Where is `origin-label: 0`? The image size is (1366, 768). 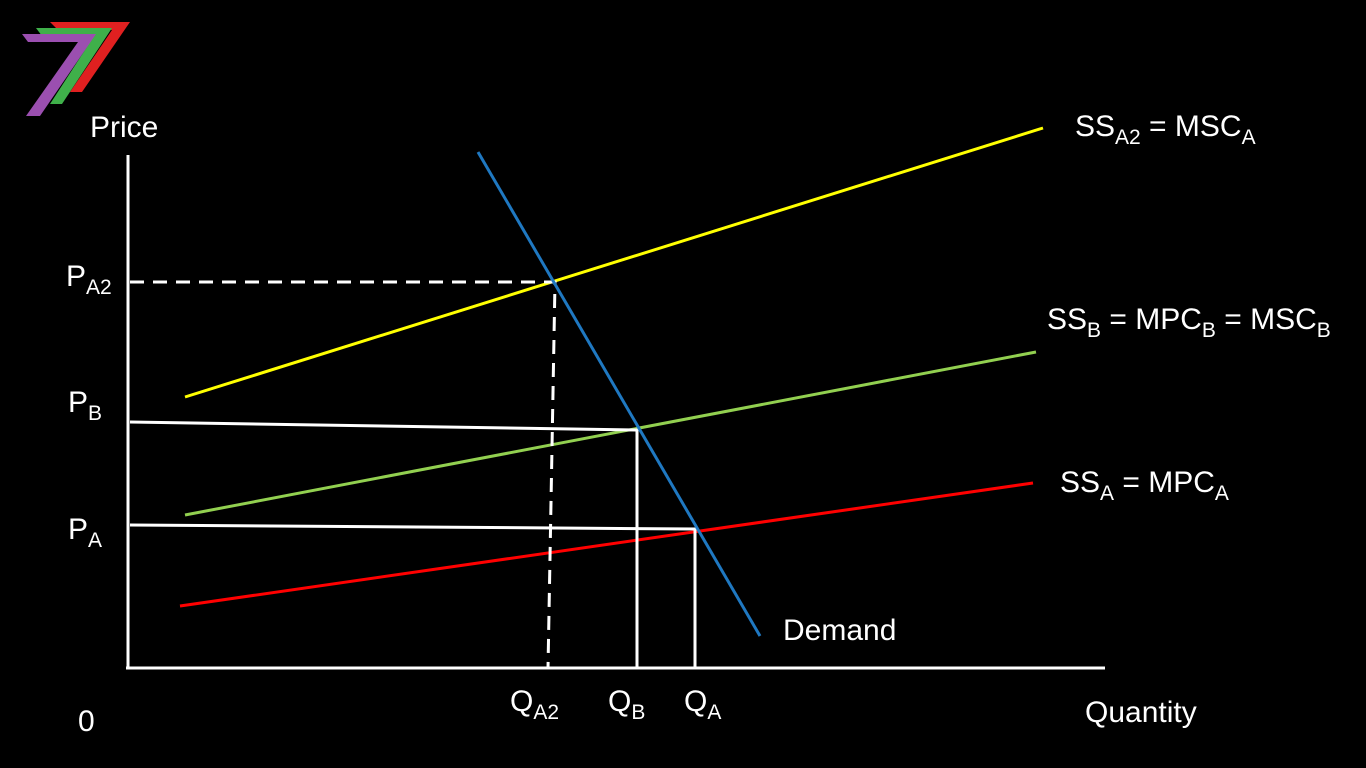 origin-label: 0 is located at coordinates (86, 721).